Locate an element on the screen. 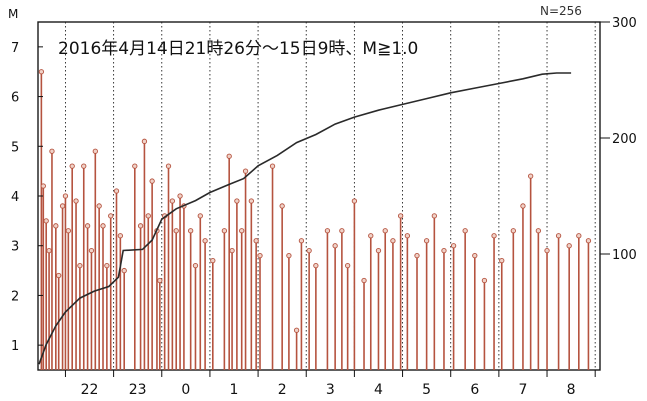  event-count-label: N=256 is located at coordinates (561, 11).